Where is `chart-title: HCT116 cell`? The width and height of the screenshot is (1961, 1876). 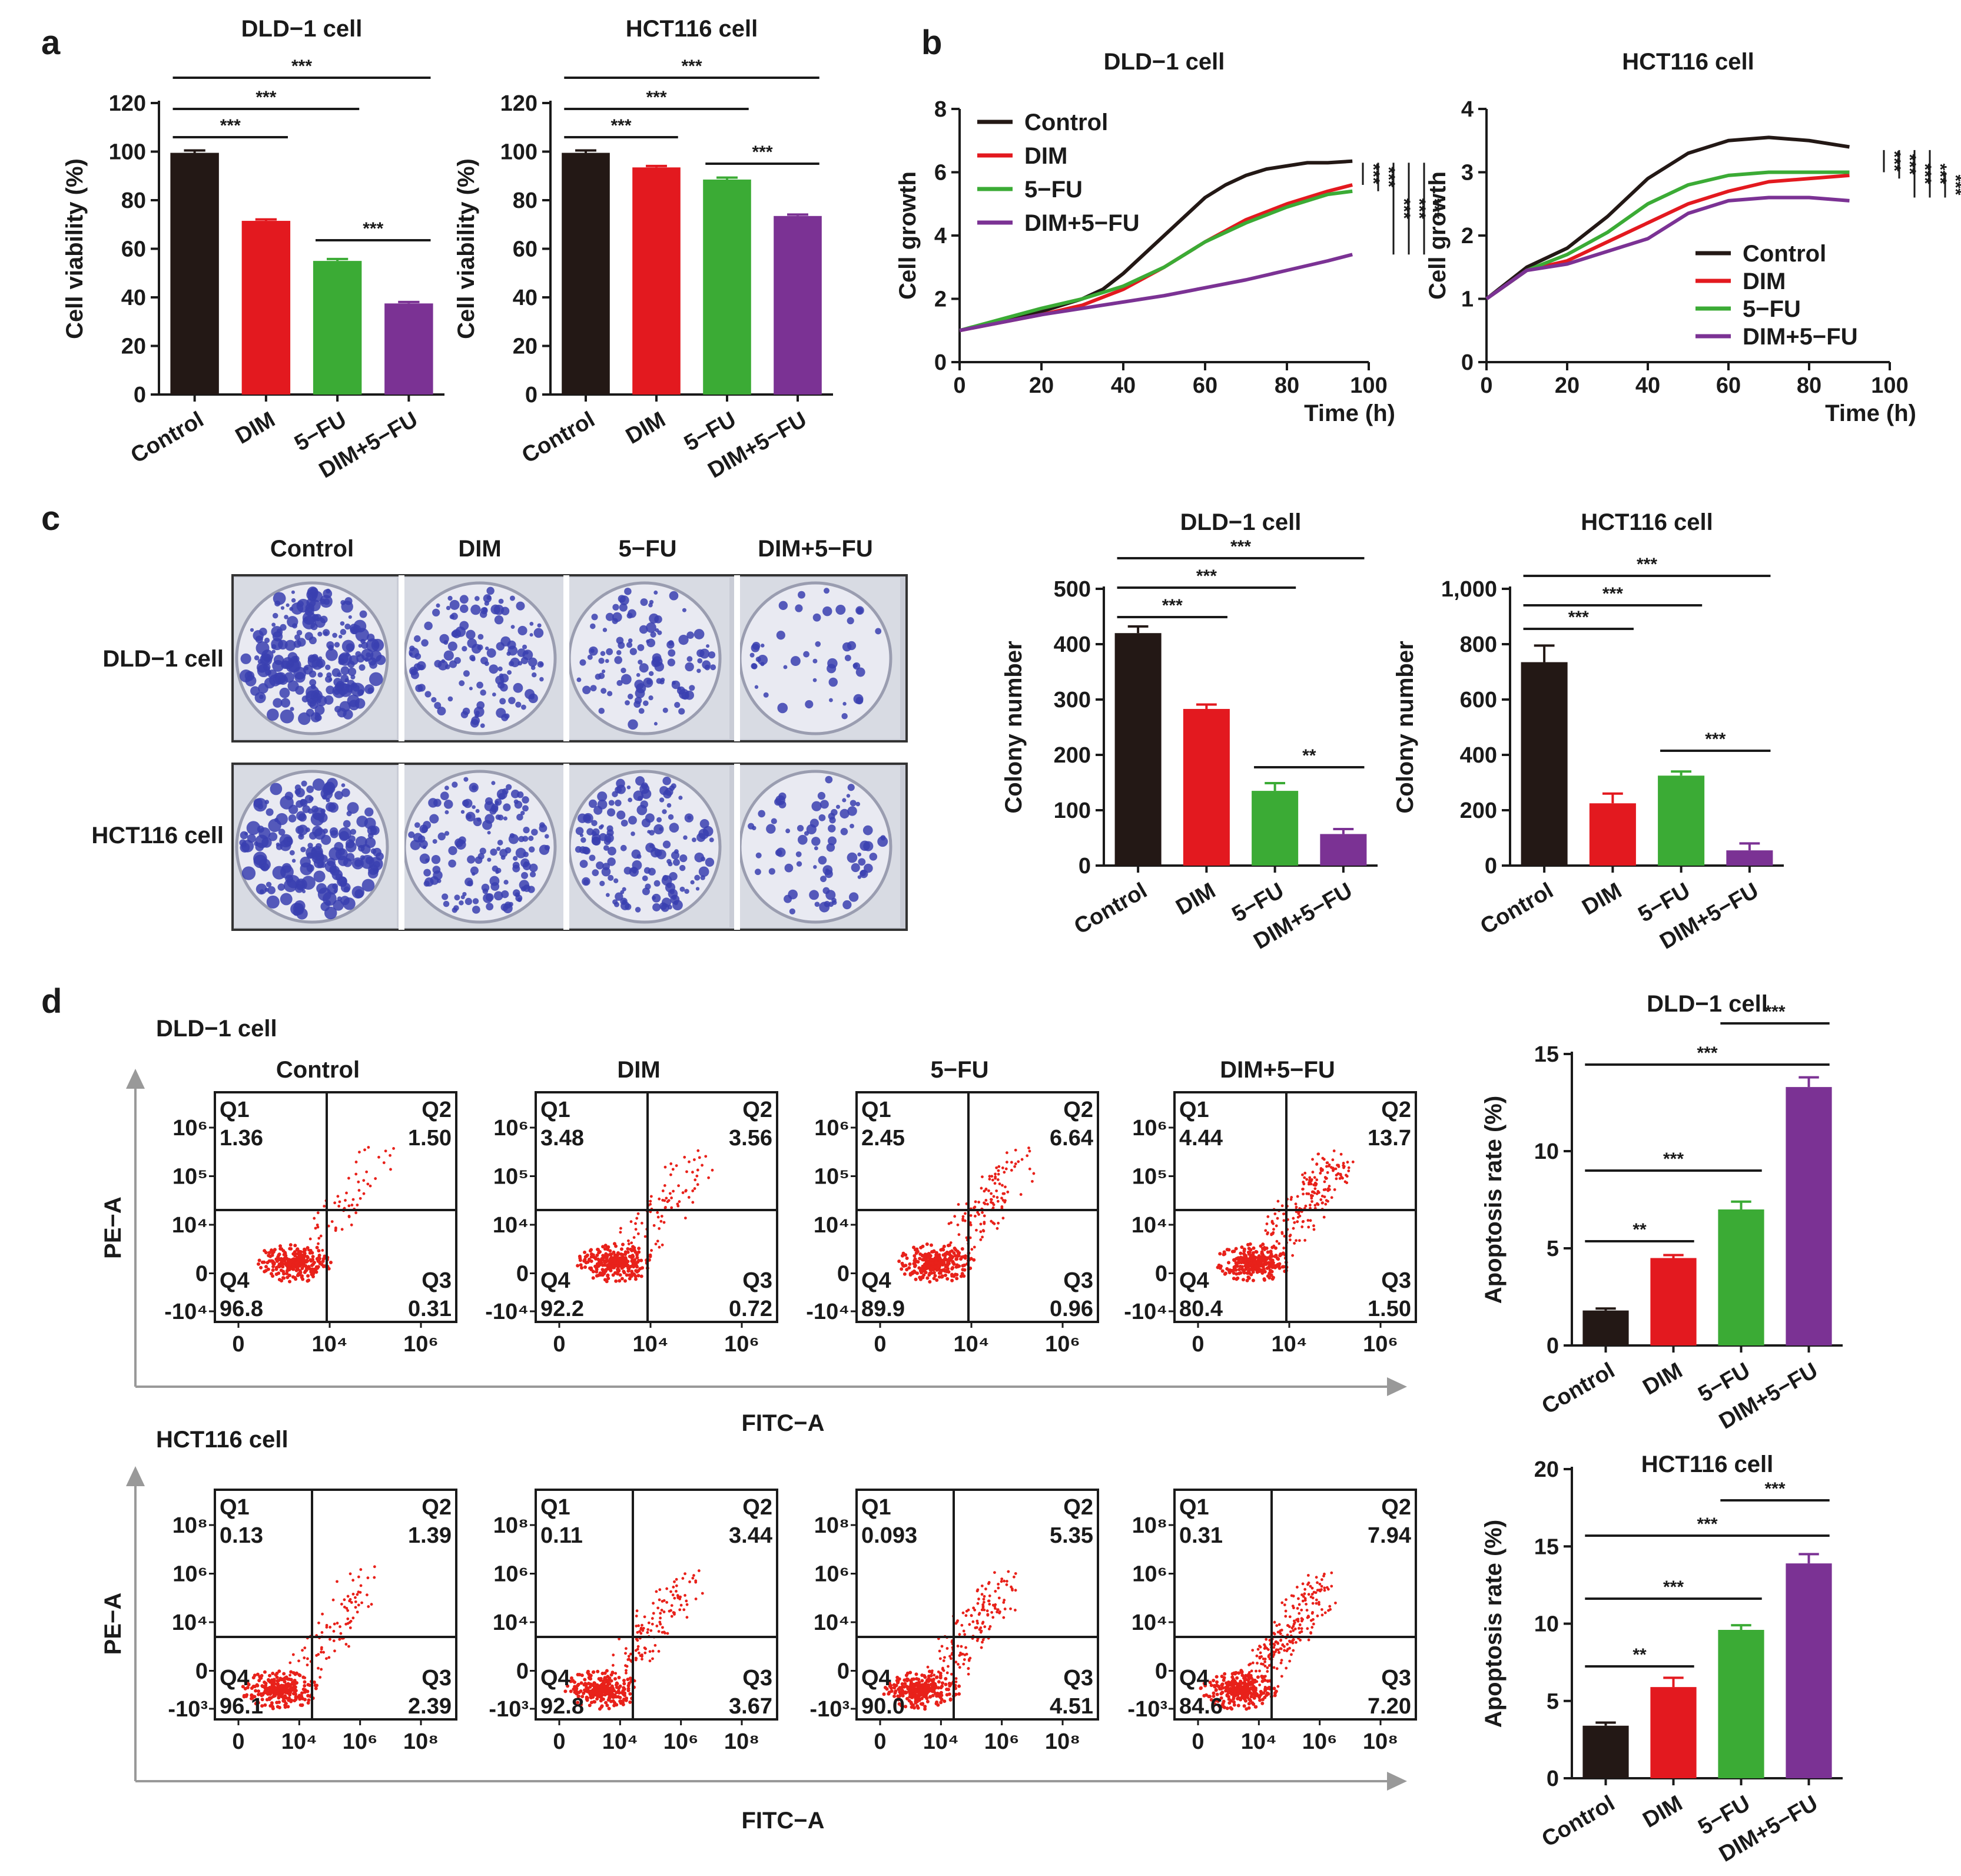
chart-title: HCT116 cell is located at coordinates (1647, 522).